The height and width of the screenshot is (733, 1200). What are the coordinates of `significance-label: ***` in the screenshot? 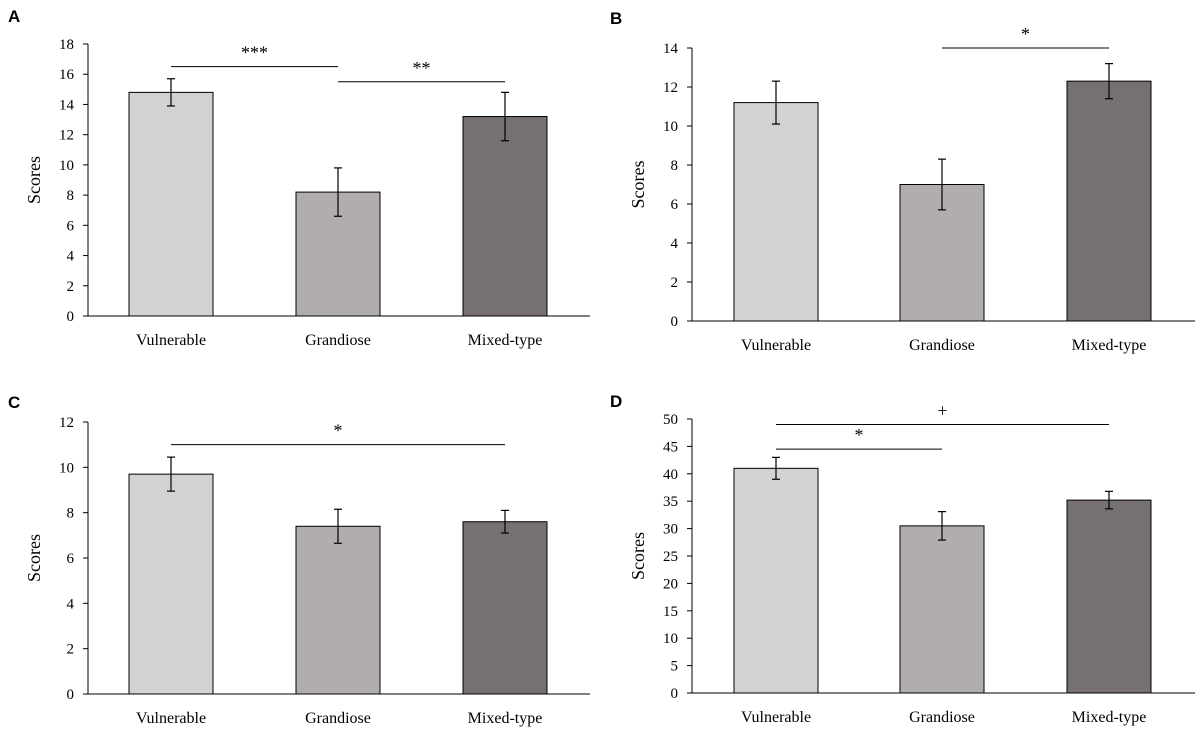 It's located at (254, 53).